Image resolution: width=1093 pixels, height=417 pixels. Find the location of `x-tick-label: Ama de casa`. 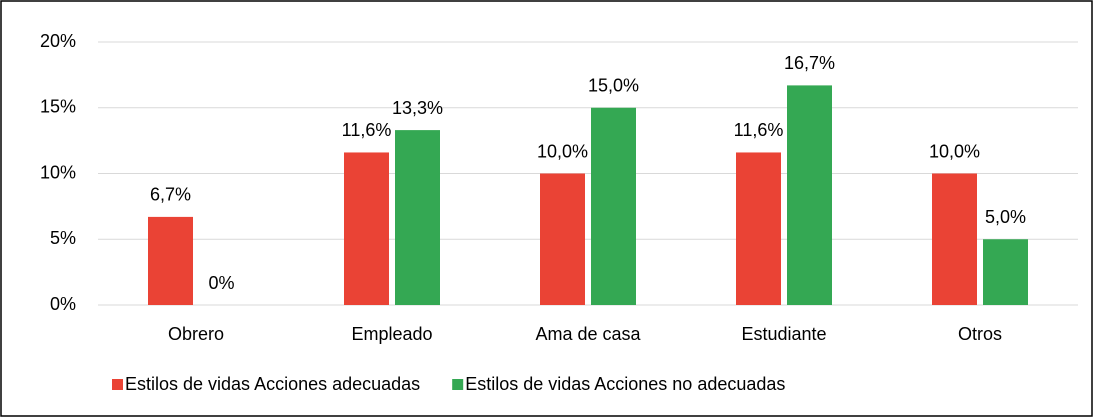

x-tick-label: Ama de casa is located at coordinates (588, 334).